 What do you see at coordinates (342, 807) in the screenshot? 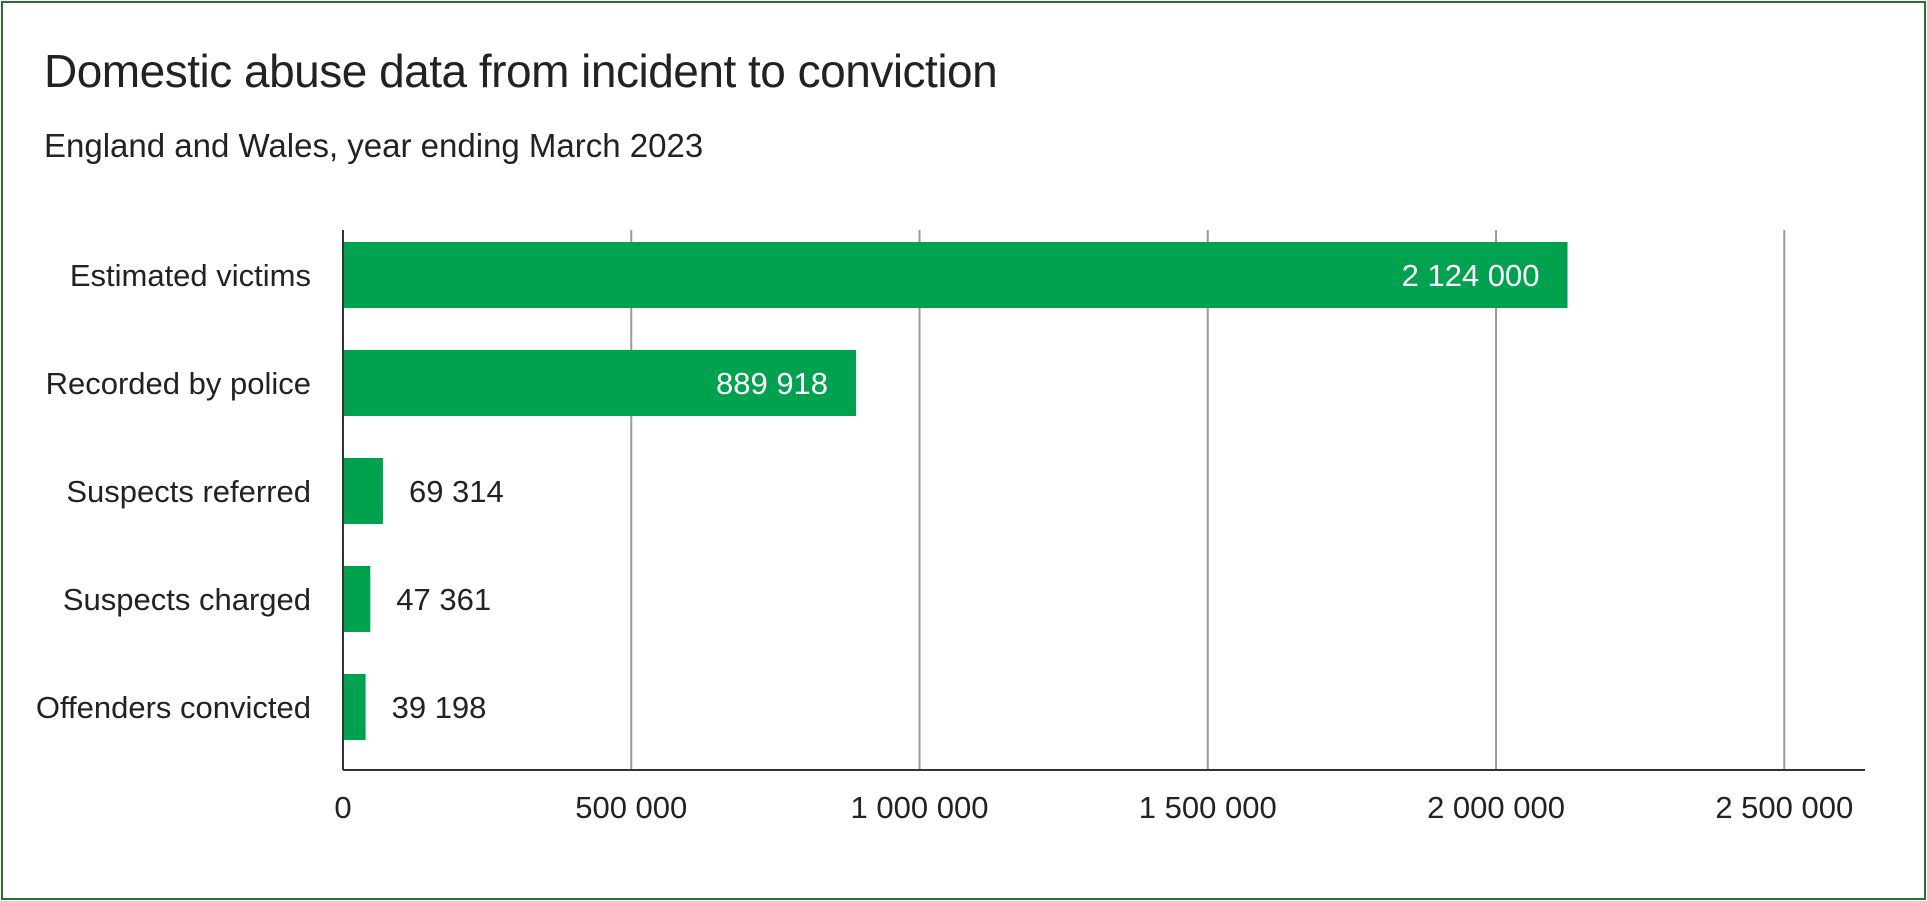
I see `x-tick-label: 0` at bounding box center [342, 807].